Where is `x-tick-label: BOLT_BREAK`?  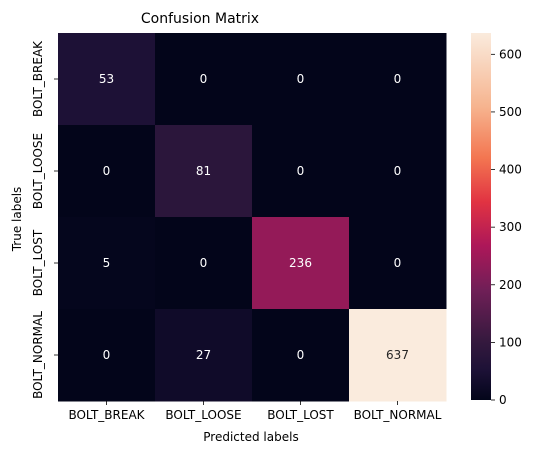
x-tick-label: BOLT_BREAK is located at coordinates (106, 415).